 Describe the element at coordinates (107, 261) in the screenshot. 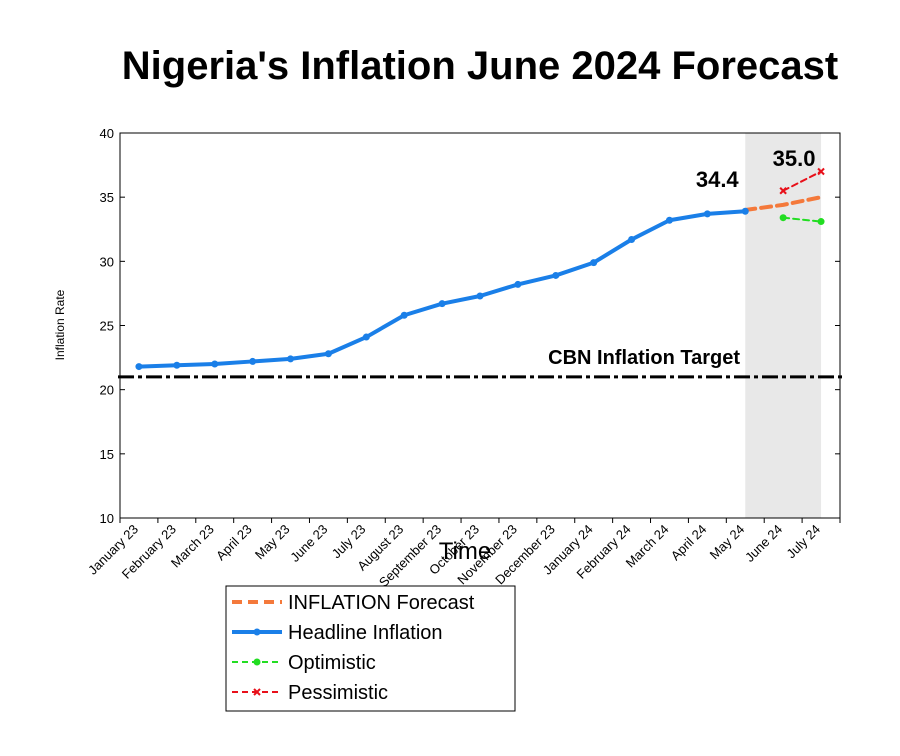

I see `y-tick-label: 30` at that location.